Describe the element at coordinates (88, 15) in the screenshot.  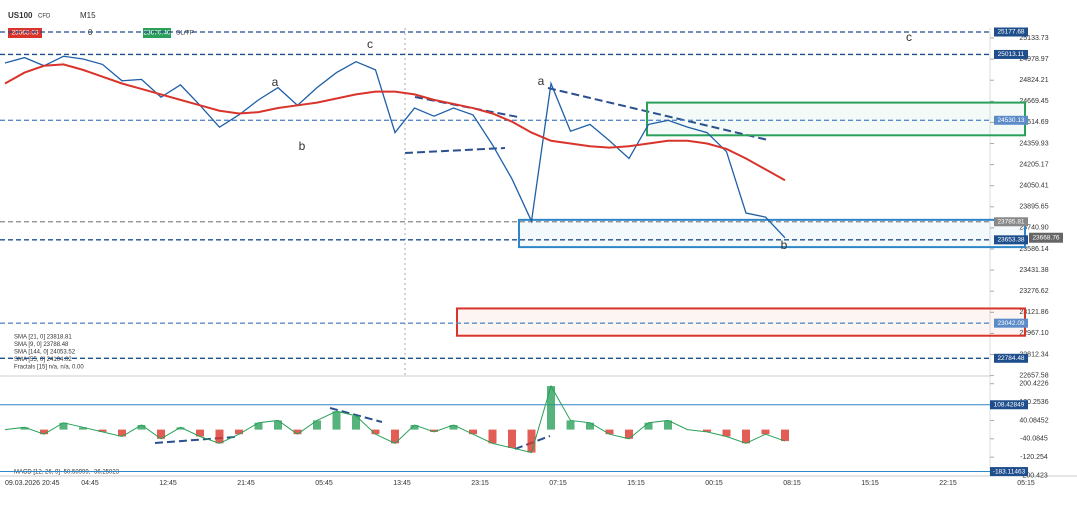
I see `timeframe: M15` at that location.